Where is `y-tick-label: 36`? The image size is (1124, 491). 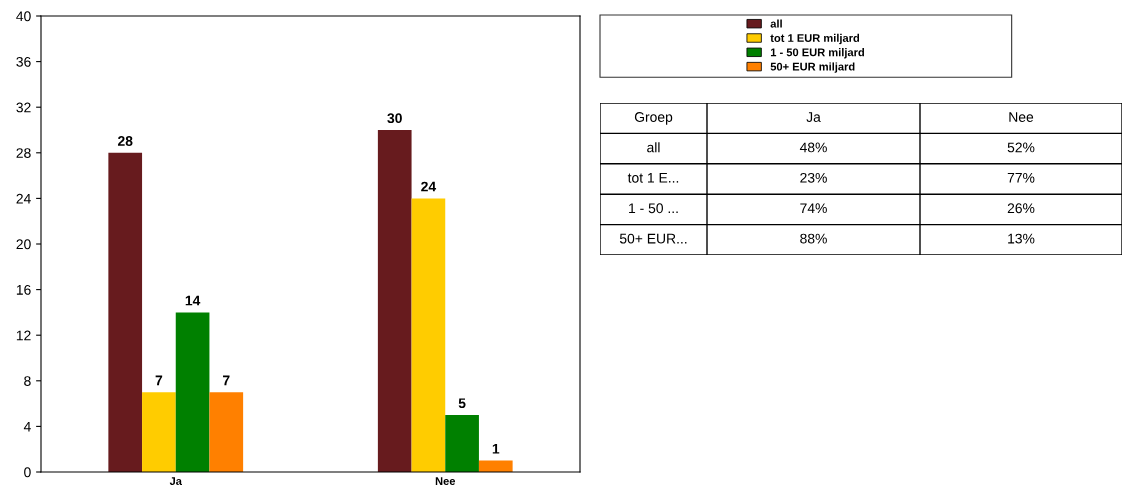
y-tick-label: 36 is located at coordinates (23, 61).